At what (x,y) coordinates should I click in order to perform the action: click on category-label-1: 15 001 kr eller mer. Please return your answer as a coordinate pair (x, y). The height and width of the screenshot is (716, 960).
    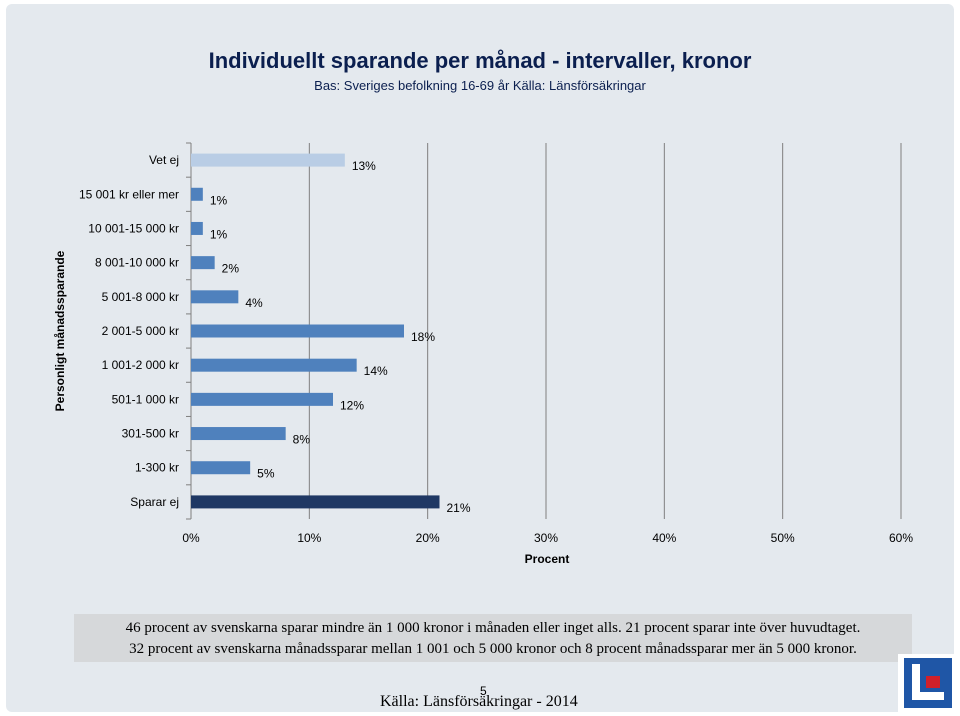
    Looking at the image, I should click on (129, 194).